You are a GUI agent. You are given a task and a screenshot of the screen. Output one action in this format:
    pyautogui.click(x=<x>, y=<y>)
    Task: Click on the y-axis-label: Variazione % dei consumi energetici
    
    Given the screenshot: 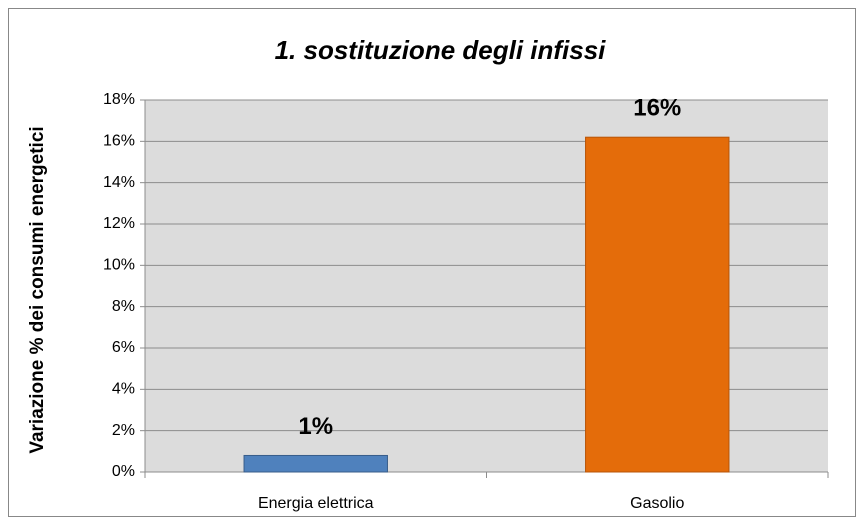 What is the action you would take?
    pyautogui.click(x=37, y=289)
    